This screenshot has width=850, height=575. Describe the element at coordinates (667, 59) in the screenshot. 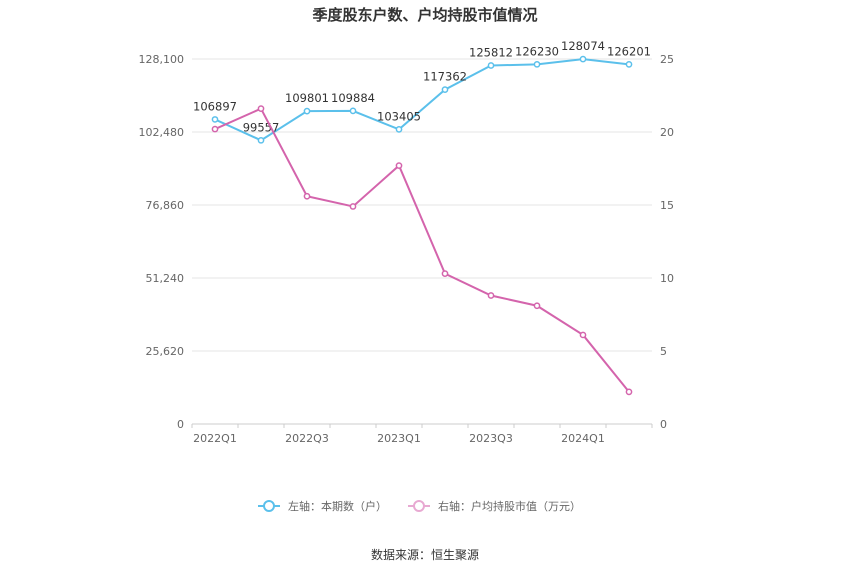

I see `right-axis-tick-label: 25` at that location.